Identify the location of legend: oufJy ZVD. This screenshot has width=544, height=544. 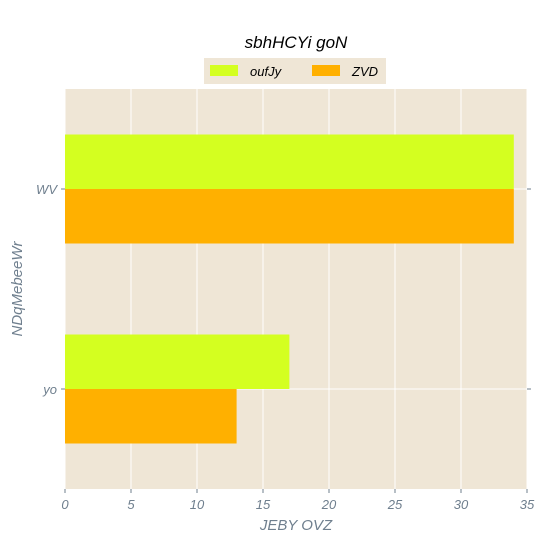
(295, 71).